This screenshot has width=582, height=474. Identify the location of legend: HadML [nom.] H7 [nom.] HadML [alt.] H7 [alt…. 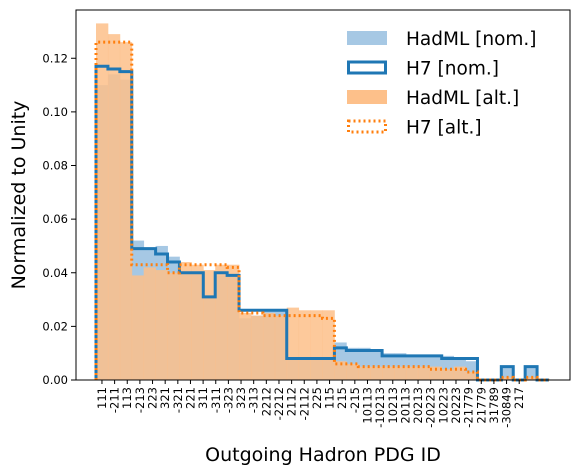
(442, 84).